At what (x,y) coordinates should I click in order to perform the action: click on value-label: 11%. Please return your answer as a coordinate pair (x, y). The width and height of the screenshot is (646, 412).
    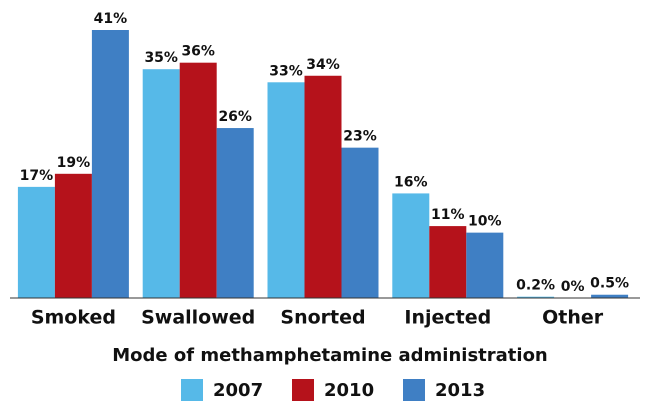
    Looking at the image, I should click on (448, 215).